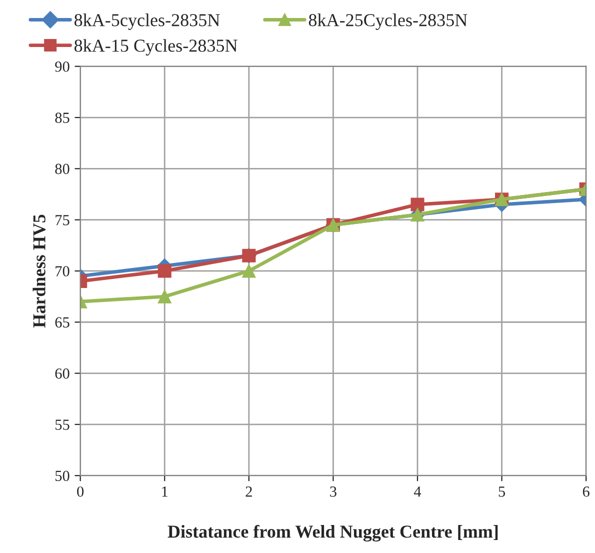  What do you see at coordinates (502, 491) in the screenshot?
I see `x-tick-label: 5` at bounding box center [502, 491].